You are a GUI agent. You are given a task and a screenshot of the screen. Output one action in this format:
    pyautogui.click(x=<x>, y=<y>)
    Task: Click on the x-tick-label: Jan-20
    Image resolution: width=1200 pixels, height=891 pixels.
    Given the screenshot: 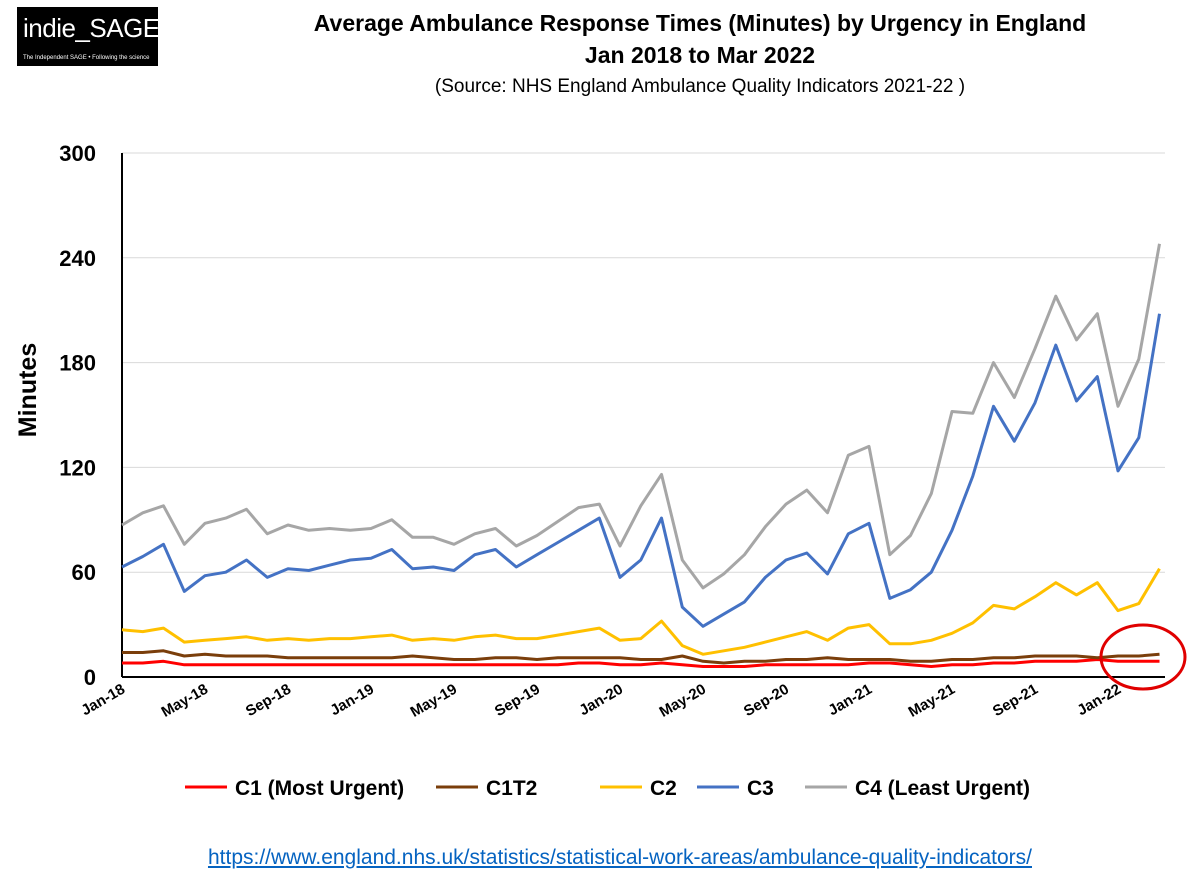 What is the action you would take?
    pyautogui.click(x=601, y=700)
    